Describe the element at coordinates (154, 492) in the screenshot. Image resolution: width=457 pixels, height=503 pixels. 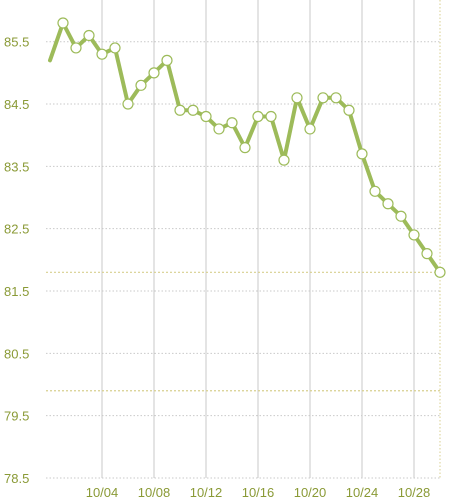
I see `x-tick-label: 10/08` at that location.